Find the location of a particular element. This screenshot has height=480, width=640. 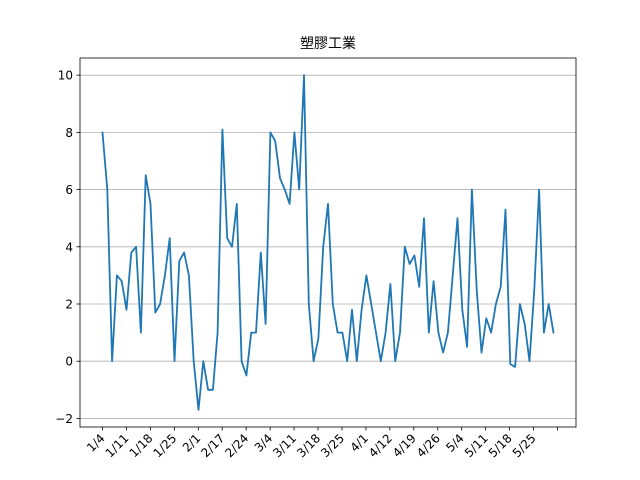

x-tick-label: 1/18 is located at coordinates (141, 445).